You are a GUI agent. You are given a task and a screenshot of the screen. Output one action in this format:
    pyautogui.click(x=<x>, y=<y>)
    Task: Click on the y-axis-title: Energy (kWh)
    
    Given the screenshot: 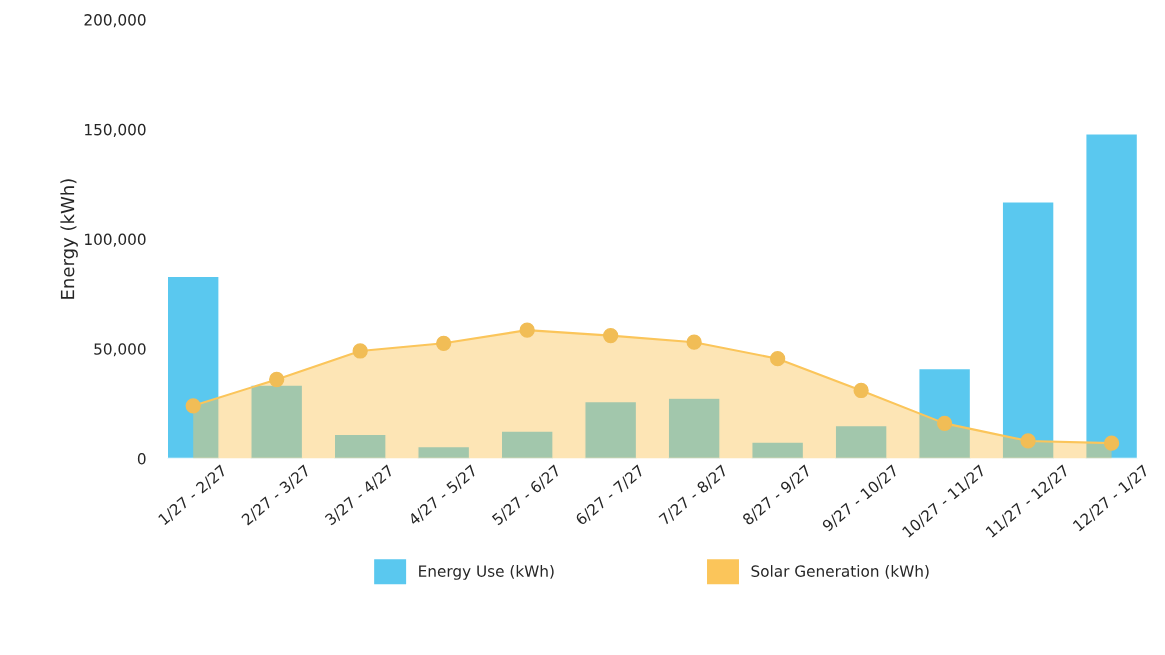 What is the action you would take?
    pyautogui.click(x=69, y=239)
    